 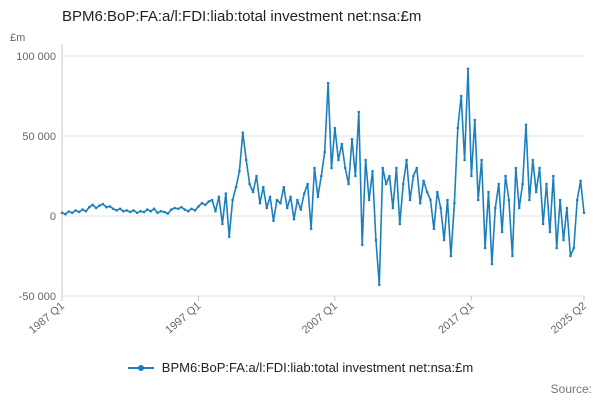 What do you see at coordinates (53, 217) in the screenshot?
I see `svg-text: 0` at bounding box center [53, 217].